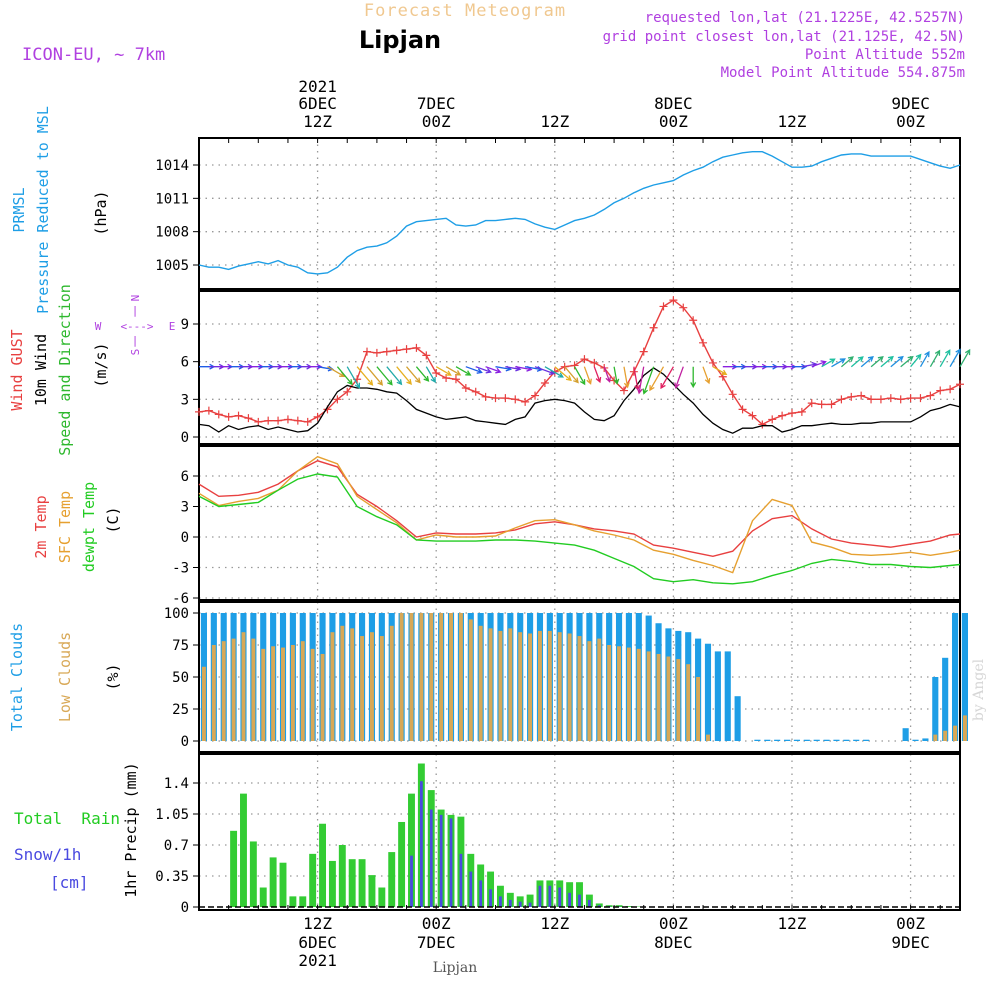 Image resolution: width=1000 pixels, height=1000 pixels. I want to click on low-clouds-label: Low Clouds, so click(65, 677).